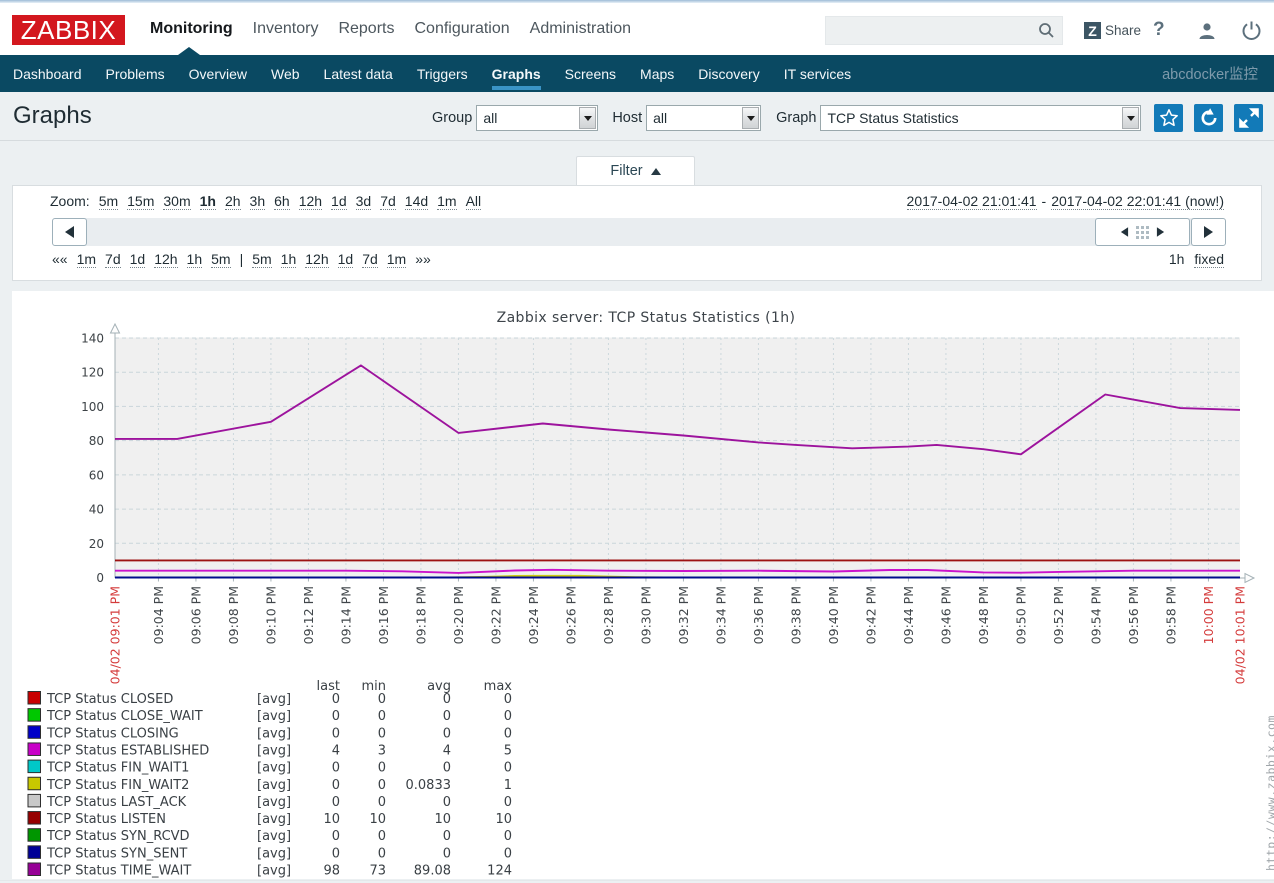  I want to click on zoom-link-15m: 15m, so click(141, 201).